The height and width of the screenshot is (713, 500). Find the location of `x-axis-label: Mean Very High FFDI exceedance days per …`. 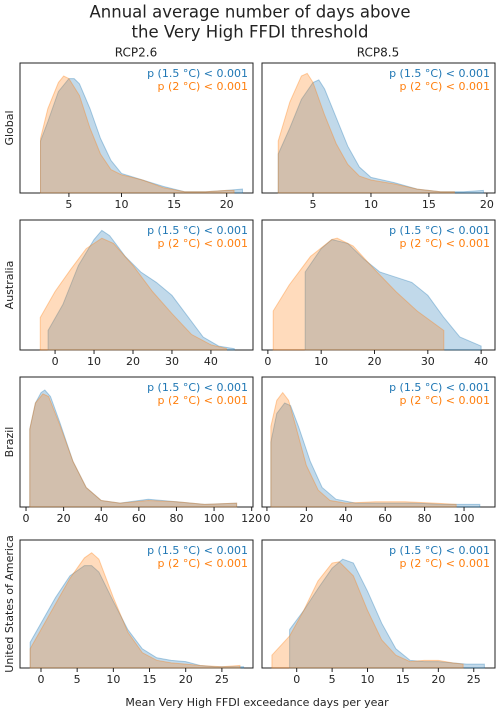

x-axis-label: Mean Very High FFDI exceedance days per … is located at coordinates (257, 702).